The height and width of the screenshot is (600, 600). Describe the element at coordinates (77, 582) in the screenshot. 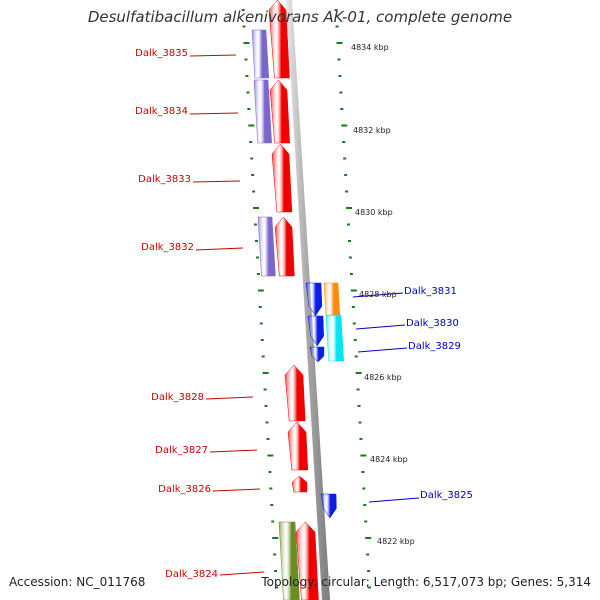

I see `accession-text: Accession: NC_011768` at that location.